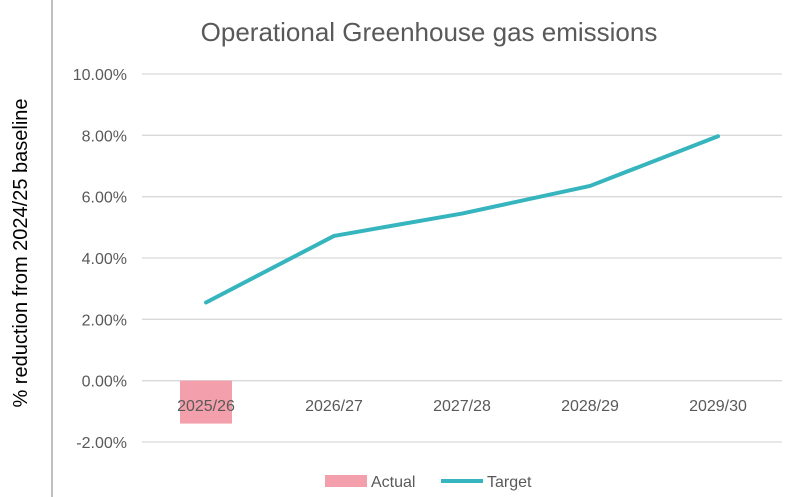  Describe the element at coordinates (509, 482) in the screenshot. I see `legend-label-target: Target` at that location.